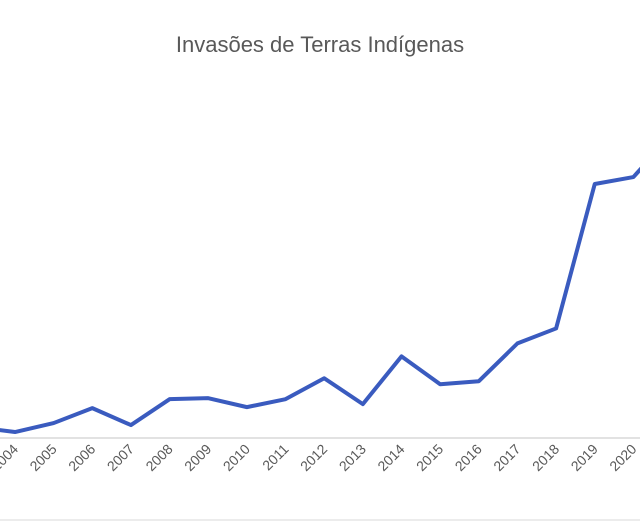 This screenshot has height=522, width=640. I want to click on chart-title: Invasões de Terras Indígenas, so click(320, 44).